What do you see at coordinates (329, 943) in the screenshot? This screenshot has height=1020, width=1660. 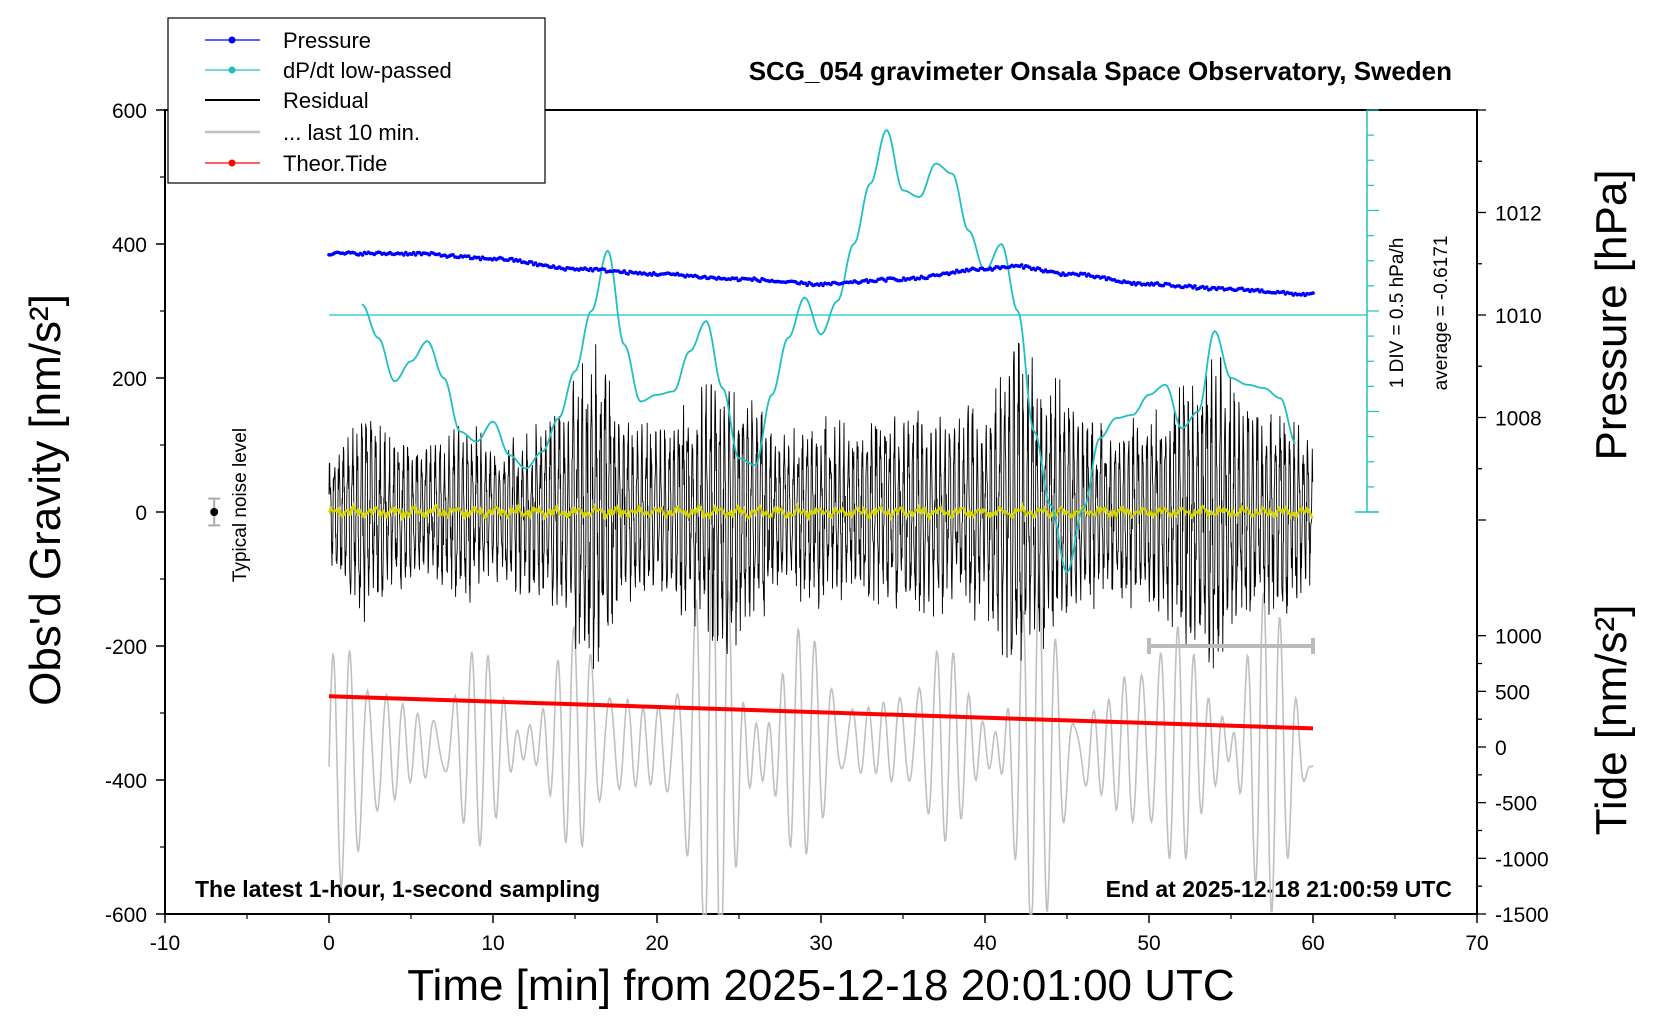 I see `x-tick-label: 0` at bounding box center [329, 943].